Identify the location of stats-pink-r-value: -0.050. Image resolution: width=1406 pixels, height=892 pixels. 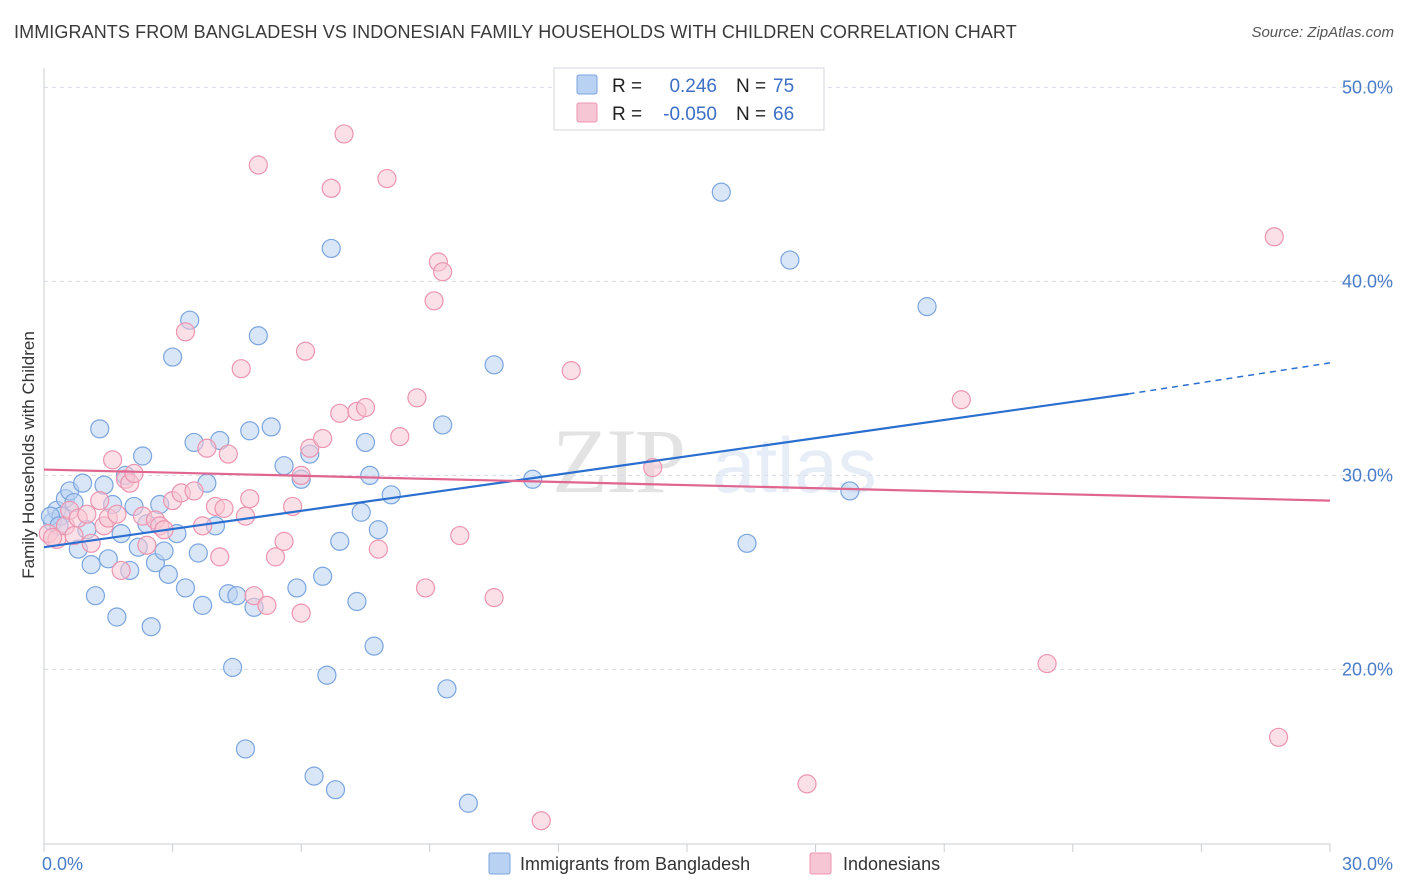
(690, 114).